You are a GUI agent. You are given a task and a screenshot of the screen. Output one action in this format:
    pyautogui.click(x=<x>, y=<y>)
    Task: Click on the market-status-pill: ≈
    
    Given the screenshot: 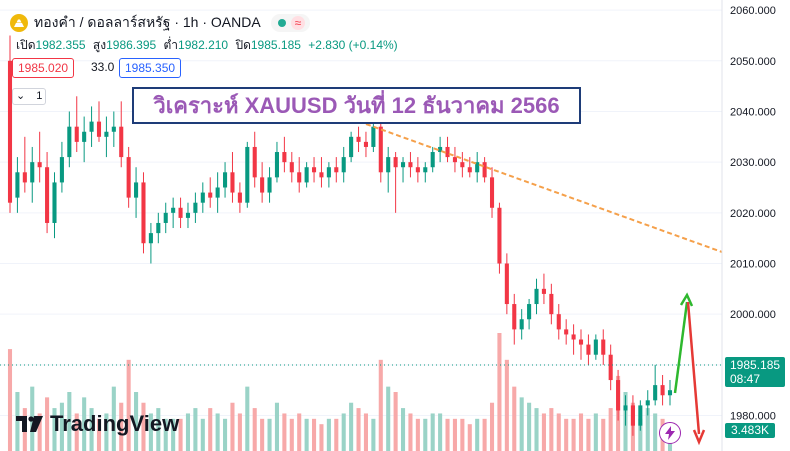 What is the action you would take?
    pyautogui.click(x=290, y=23)
    